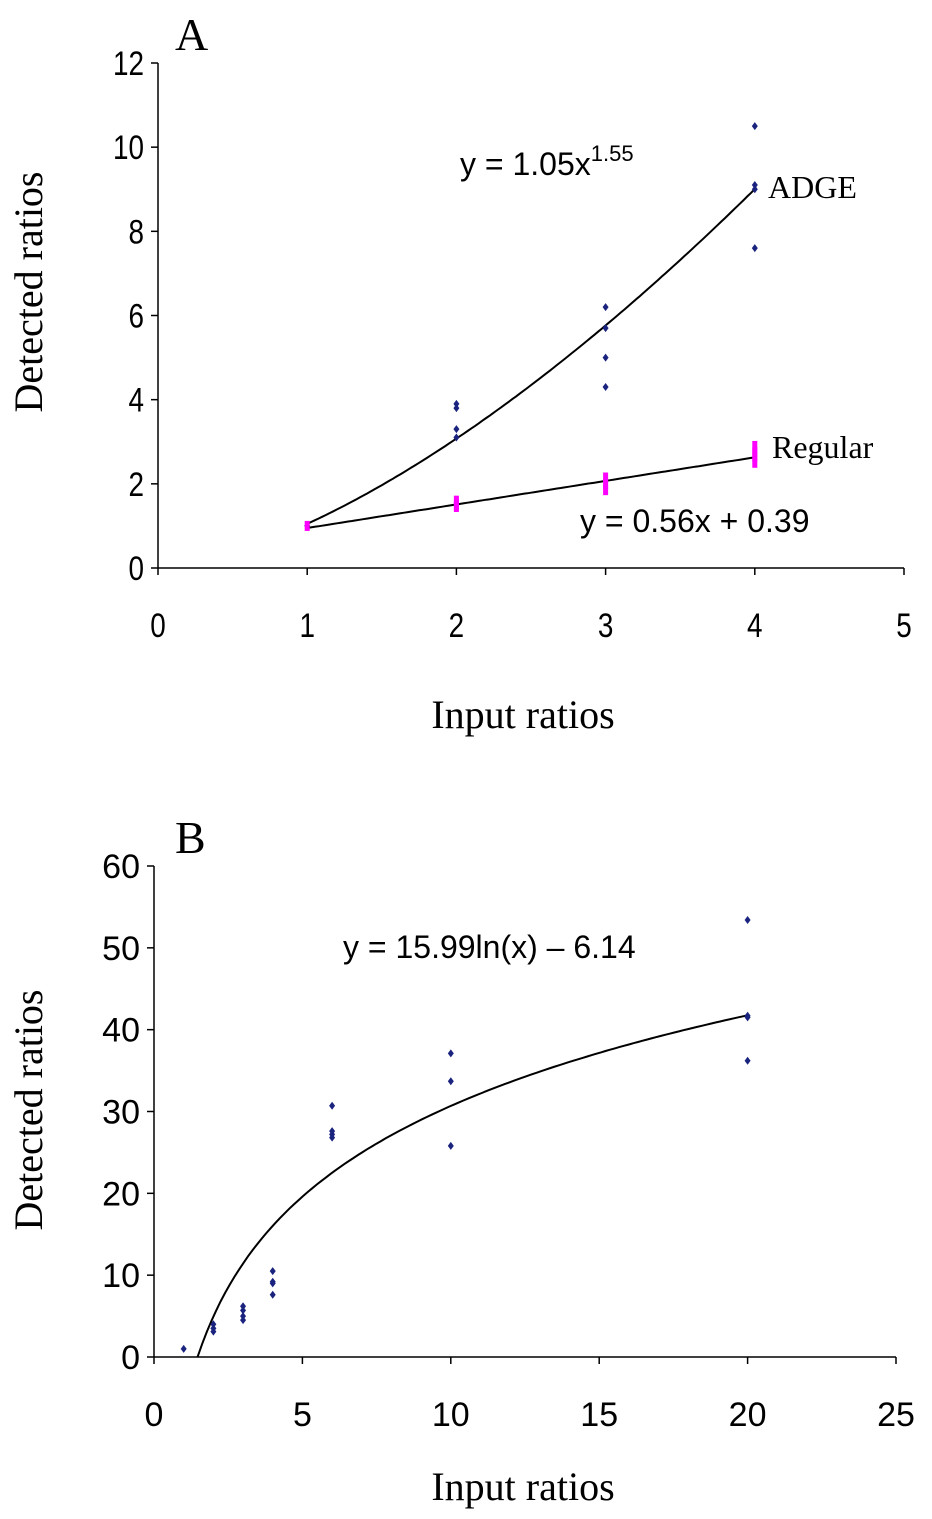 This screenshot has width=932, height=1519. Describe the element at coordinates (136, 232) in the screenshot. I see `y-tick-label: 8` at that location.